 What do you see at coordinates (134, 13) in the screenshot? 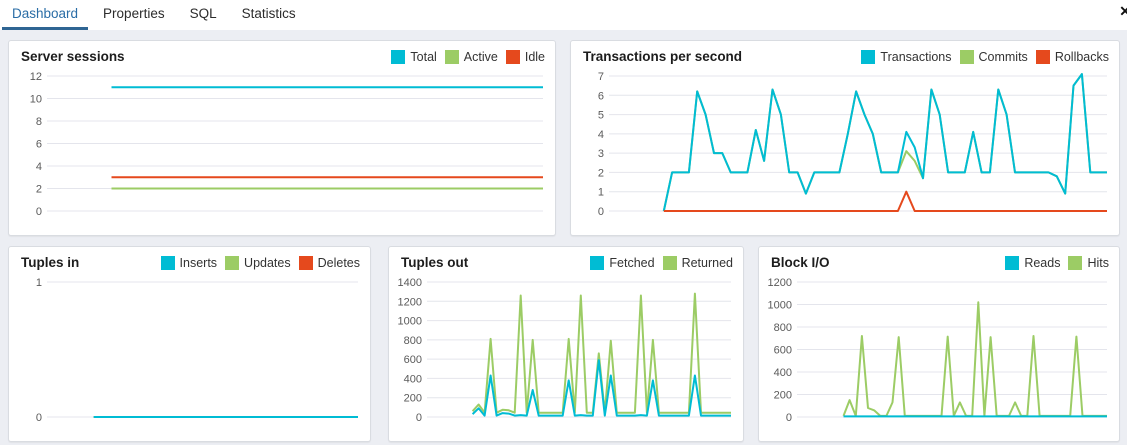
I see `tab-properties: Properties` at bounding box center [134, 13].